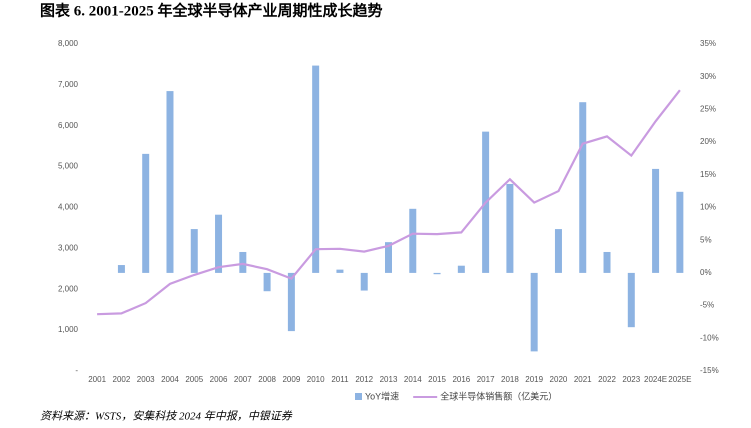 The height and width of the screenshot is (428, 751). Describe the element at coordinates (170, 379) in the screenshot. I see `x-tick-label: 2004` at that location.